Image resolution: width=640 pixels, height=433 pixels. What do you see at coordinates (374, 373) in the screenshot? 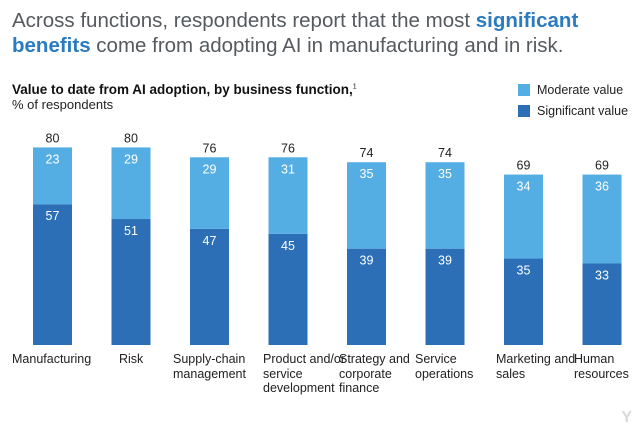
I see `category-label: Strategy and corporate finance` at bounding box center [374, 373].